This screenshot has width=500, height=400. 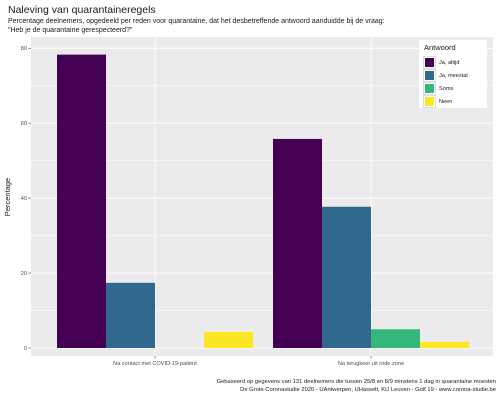 What do you see at coordinates (7, 197) in the screenshot?
I see `y-axis-title: Percentage` at bounding box center [7, 197].